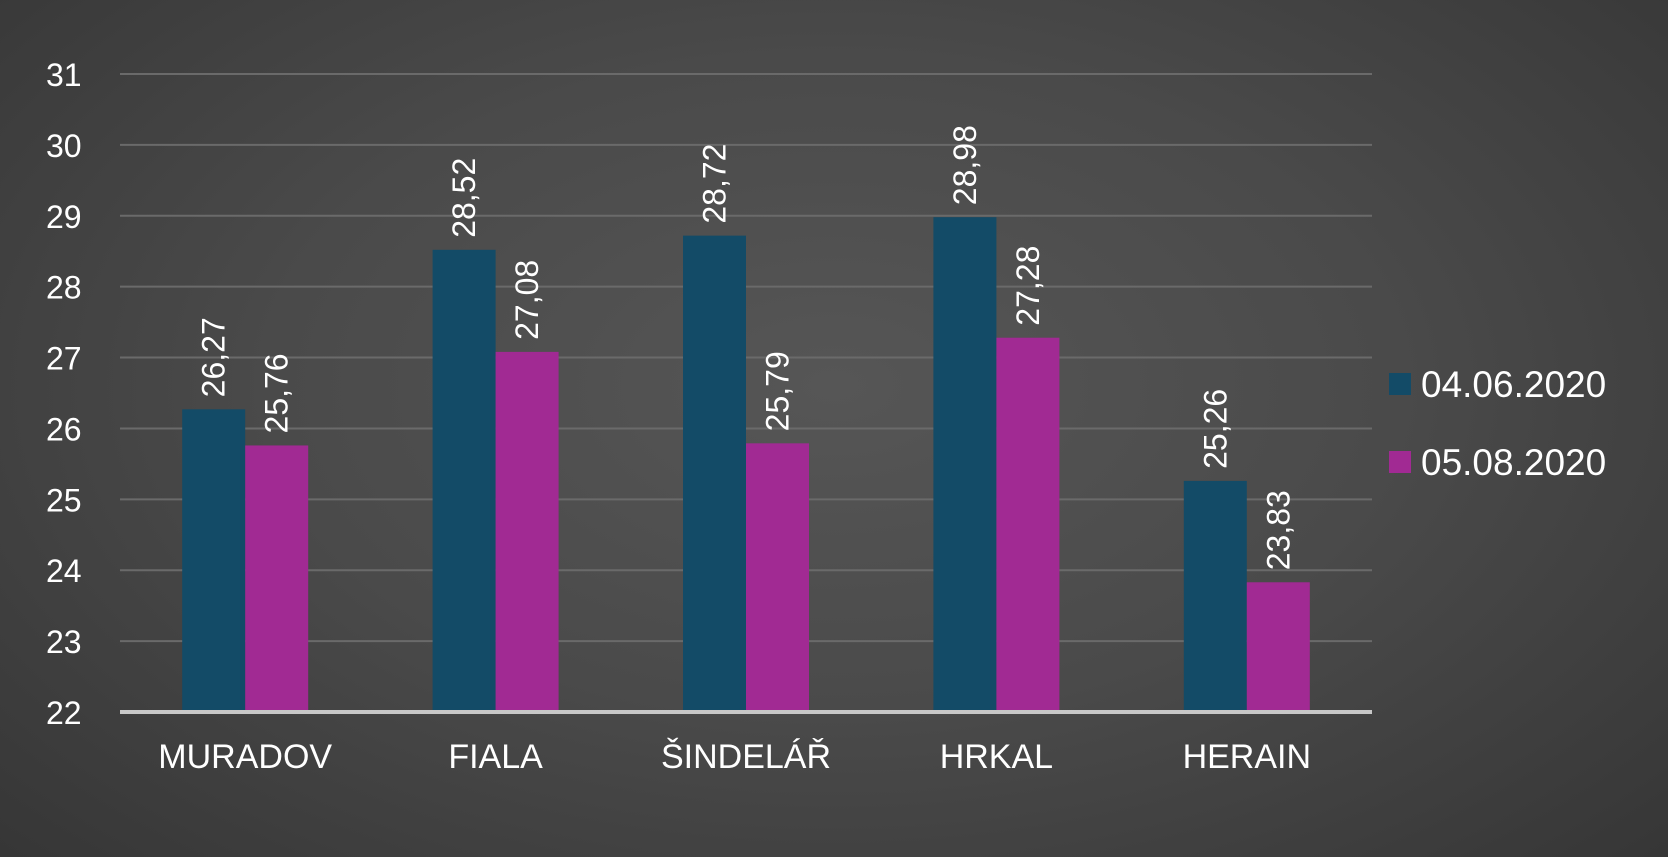 The width and height of the screenshot is (1668, 857). Describe the element at coordinates (464, 198) in the screenshot. I see `data-label: 28,52` at that location.